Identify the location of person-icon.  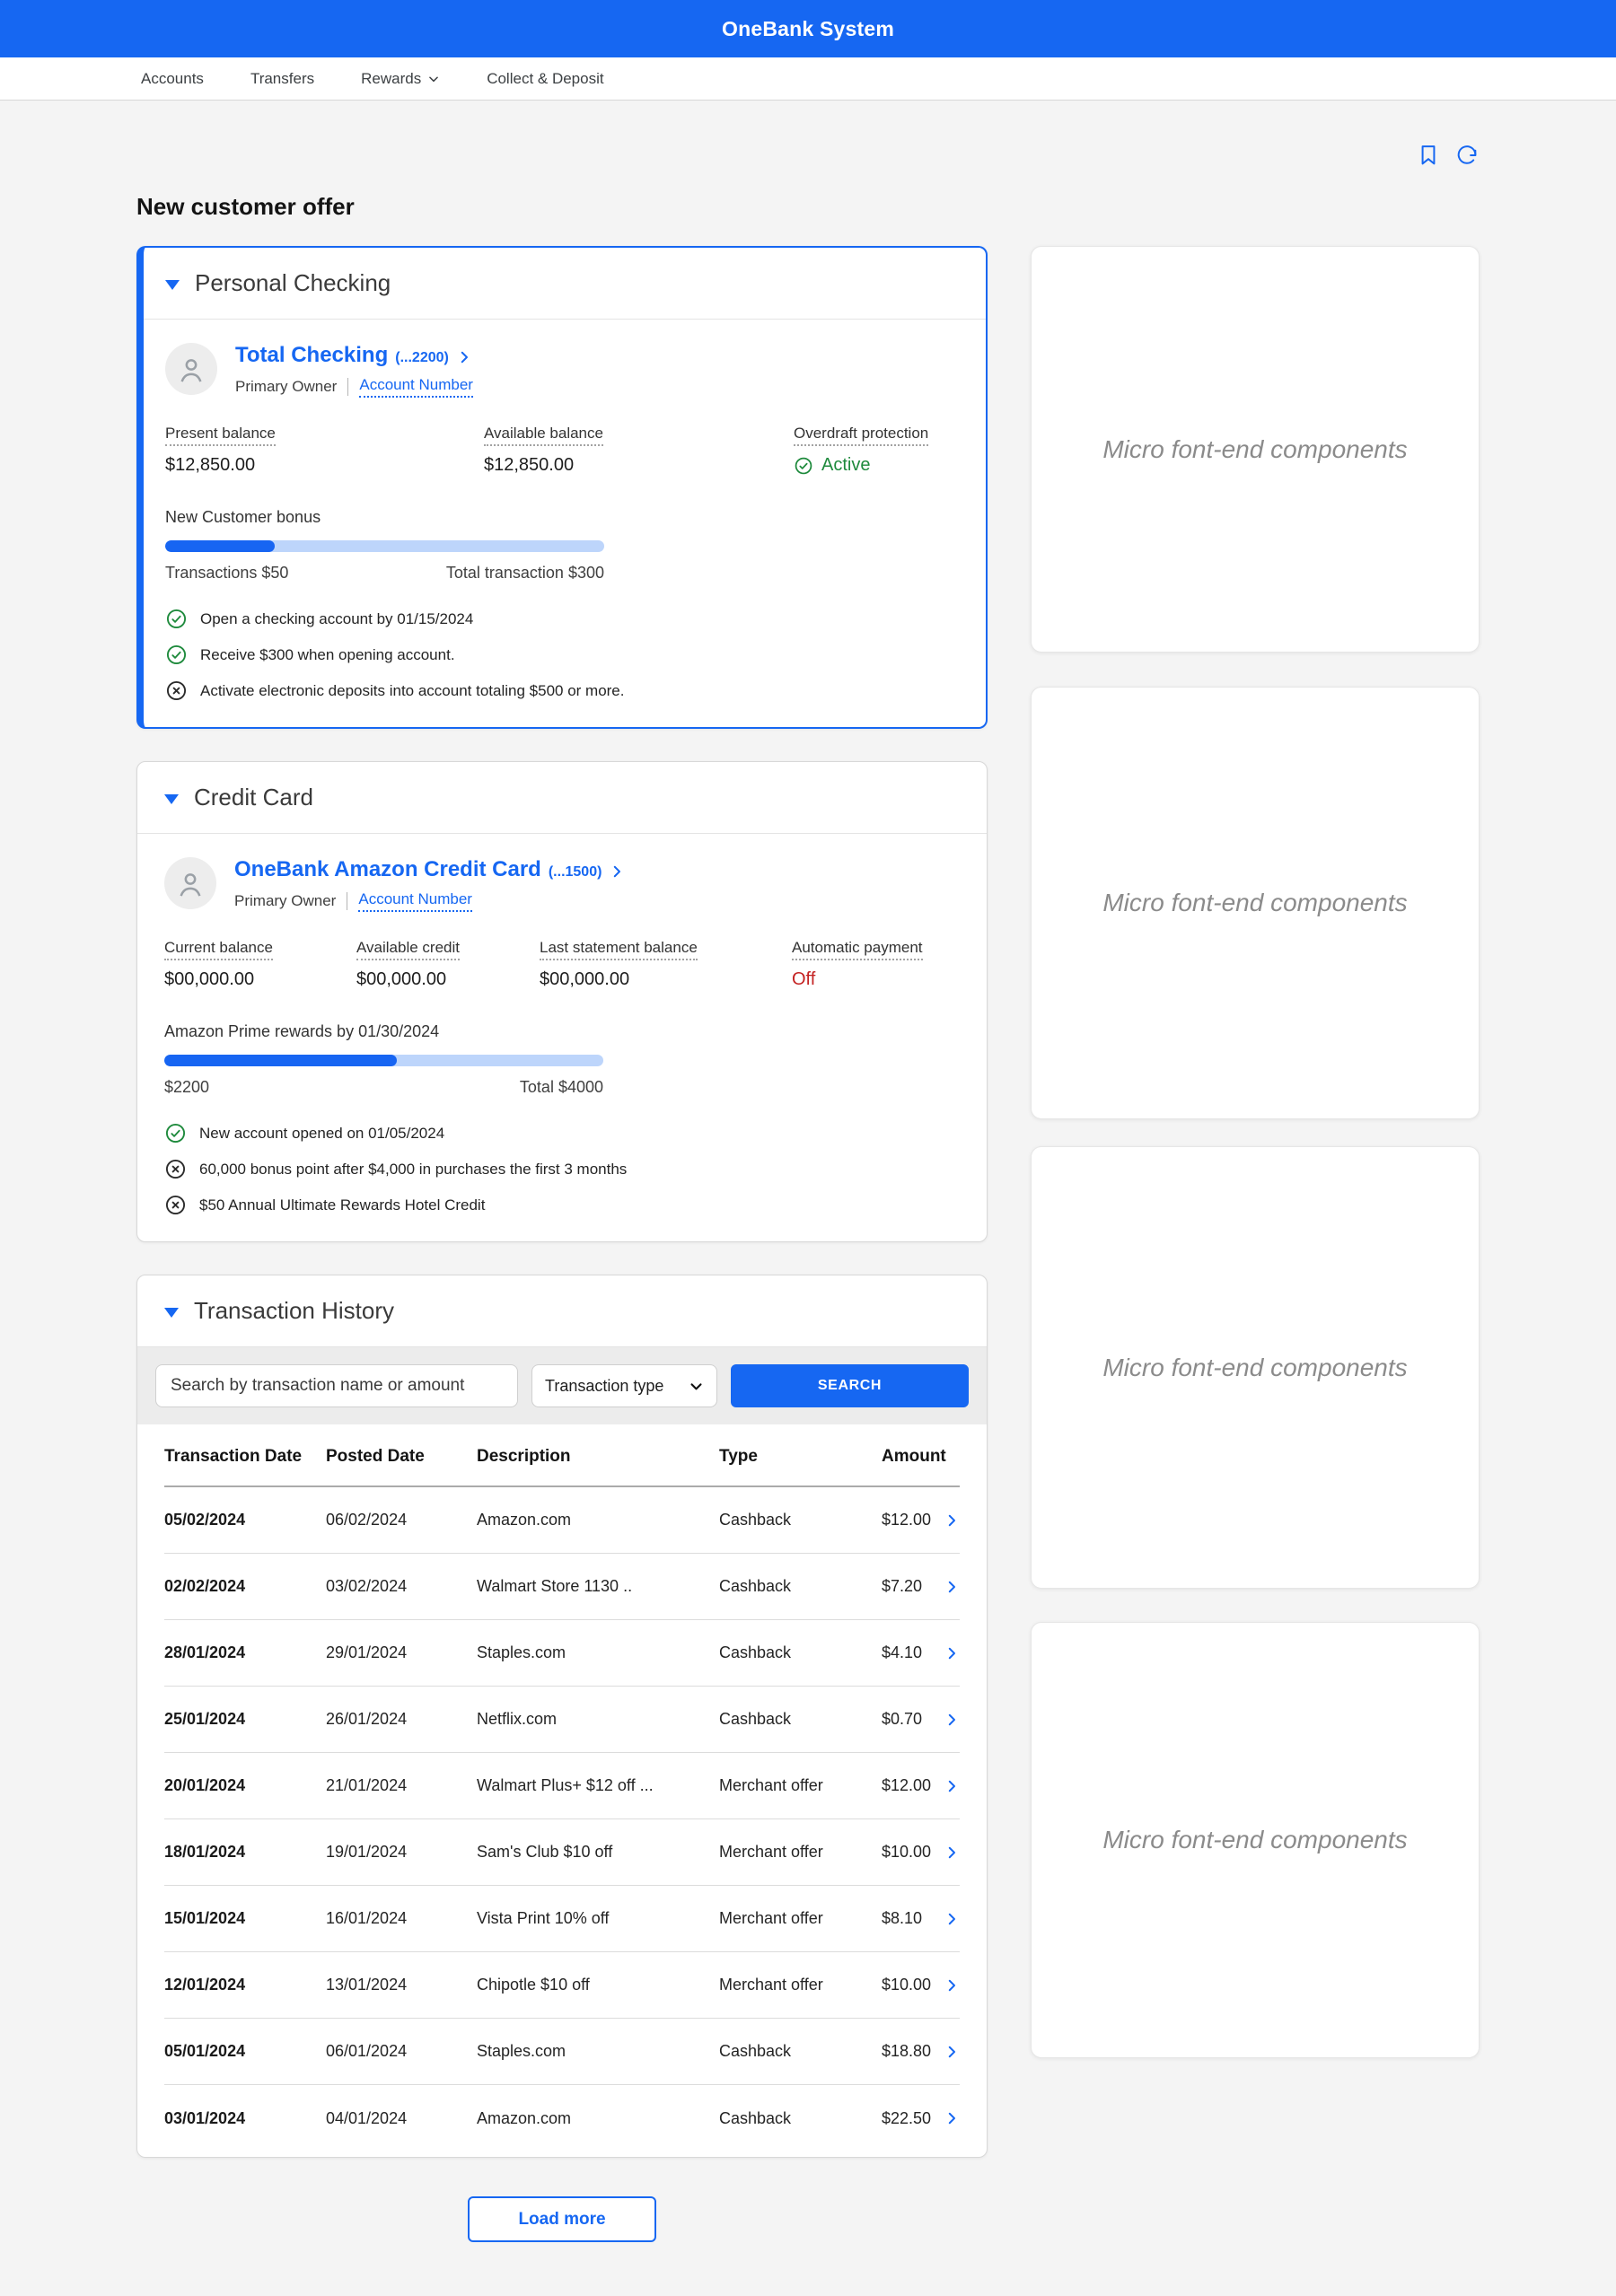
(190, 885).